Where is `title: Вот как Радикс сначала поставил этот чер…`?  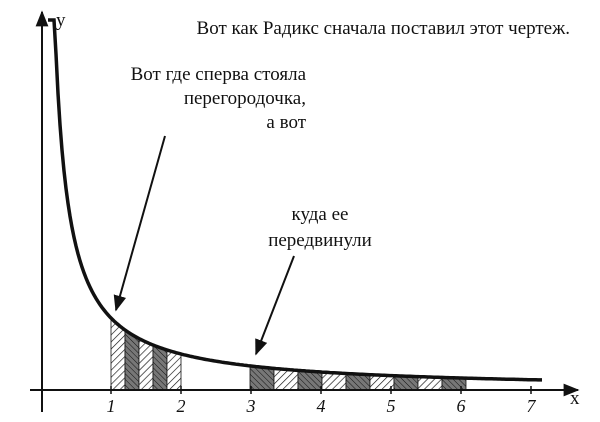 title: Вот как Радикс сначала поставил этот чер… is located at coordinates (383, 28).